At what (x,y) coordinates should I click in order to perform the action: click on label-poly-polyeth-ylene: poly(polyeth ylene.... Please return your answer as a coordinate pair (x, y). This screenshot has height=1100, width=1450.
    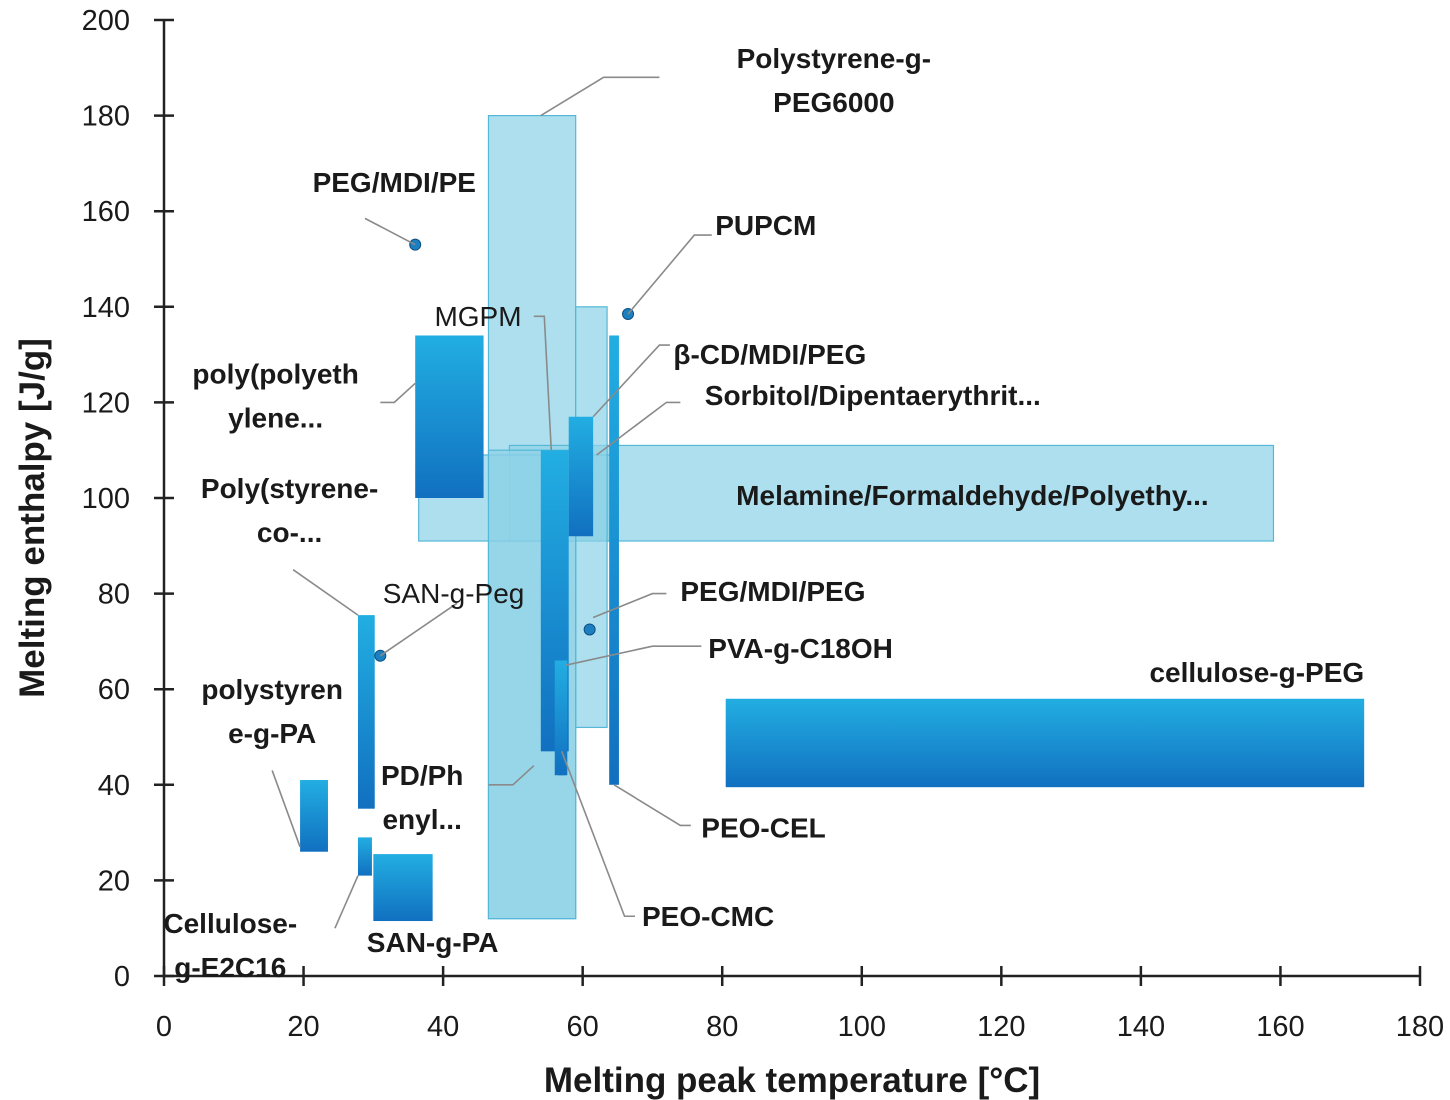
    Looking at the image, I should click on (275, 395).